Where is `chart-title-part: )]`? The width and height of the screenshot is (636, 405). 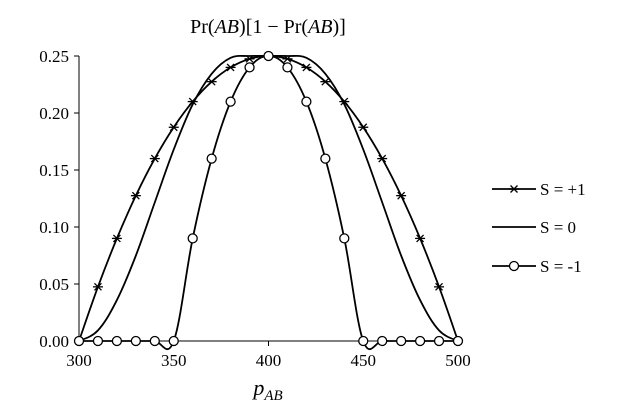 chart-title-part: )] is located at coordinates (339, 27).